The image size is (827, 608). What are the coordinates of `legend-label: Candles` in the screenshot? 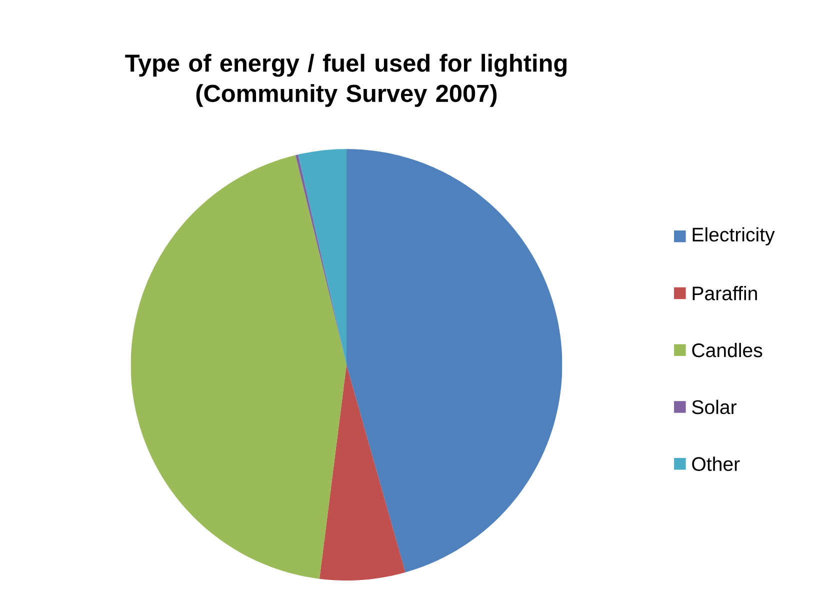 It's located at (727, 350).